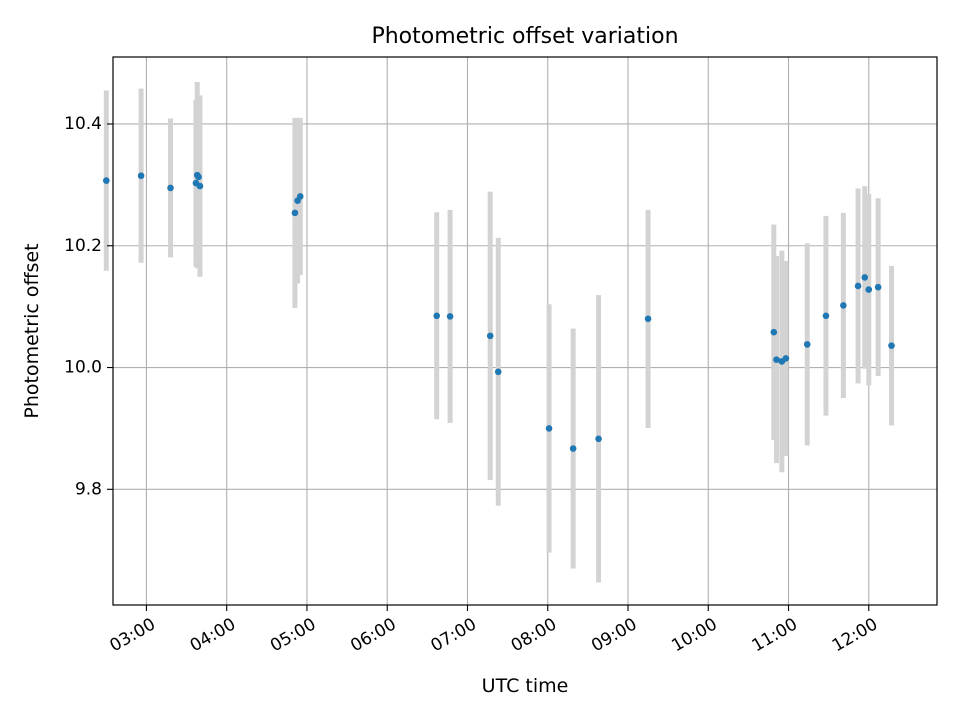 Image resolution: width=960 pixels, height=724 pixels. What do you see at coordinates (525, 686) in the screenshot?
I see `x-axis-label: UTC time` at bounding box center [525, 686].